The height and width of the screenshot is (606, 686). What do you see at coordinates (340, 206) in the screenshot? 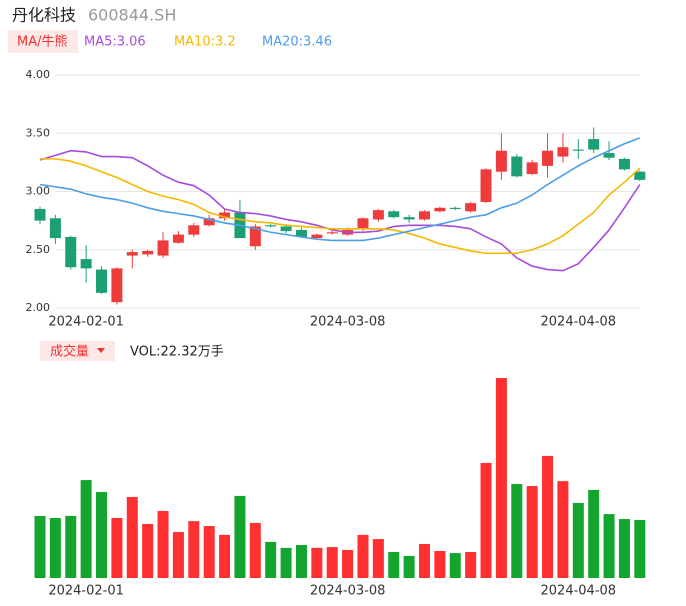
I see `ma-line` at bounding box center [340, 206].